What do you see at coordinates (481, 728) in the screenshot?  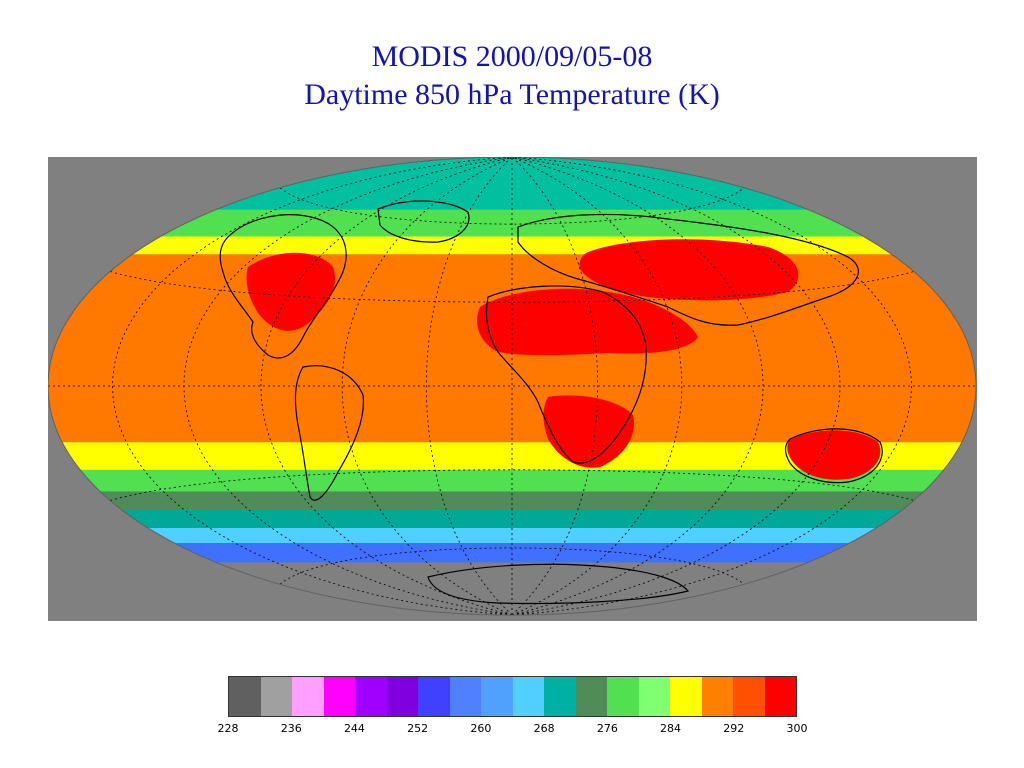 I see `colorbar-tick-label: 260` at bounding box center [481, 728].